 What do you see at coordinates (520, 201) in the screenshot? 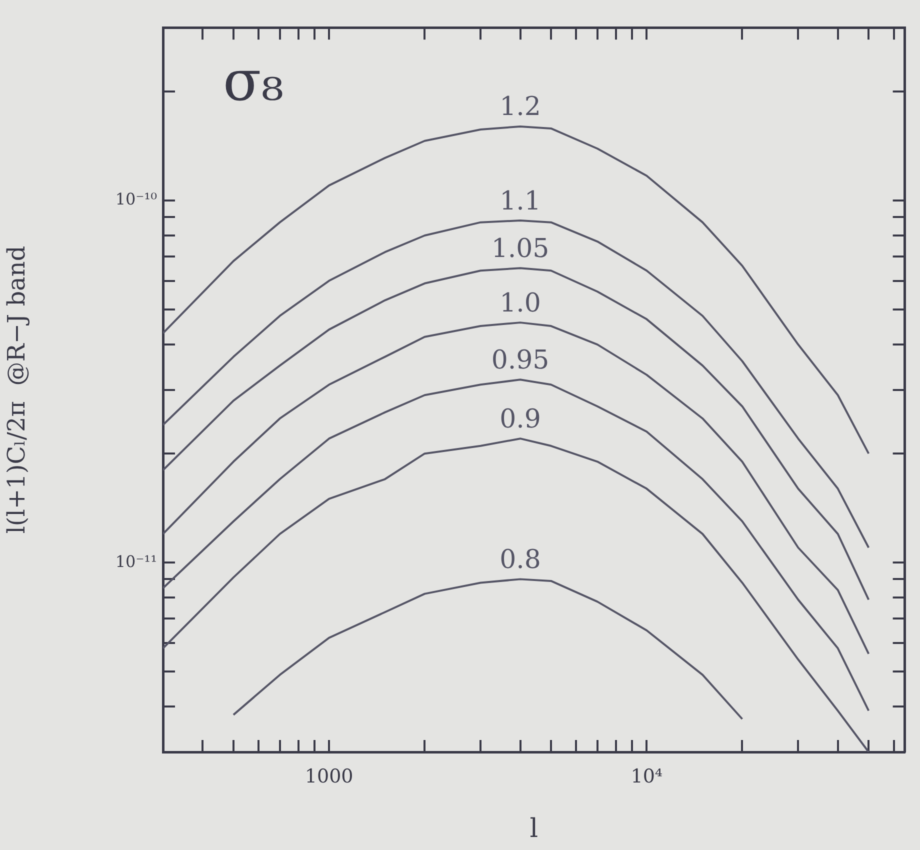
I see `series-label: 1.1` at bounding box center [520, 201].